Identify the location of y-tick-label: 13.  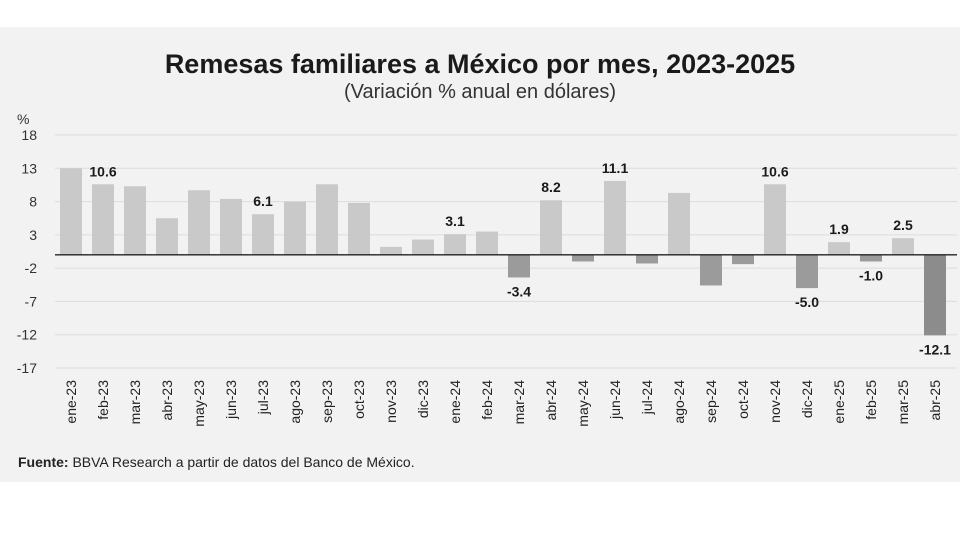
(29, 168).